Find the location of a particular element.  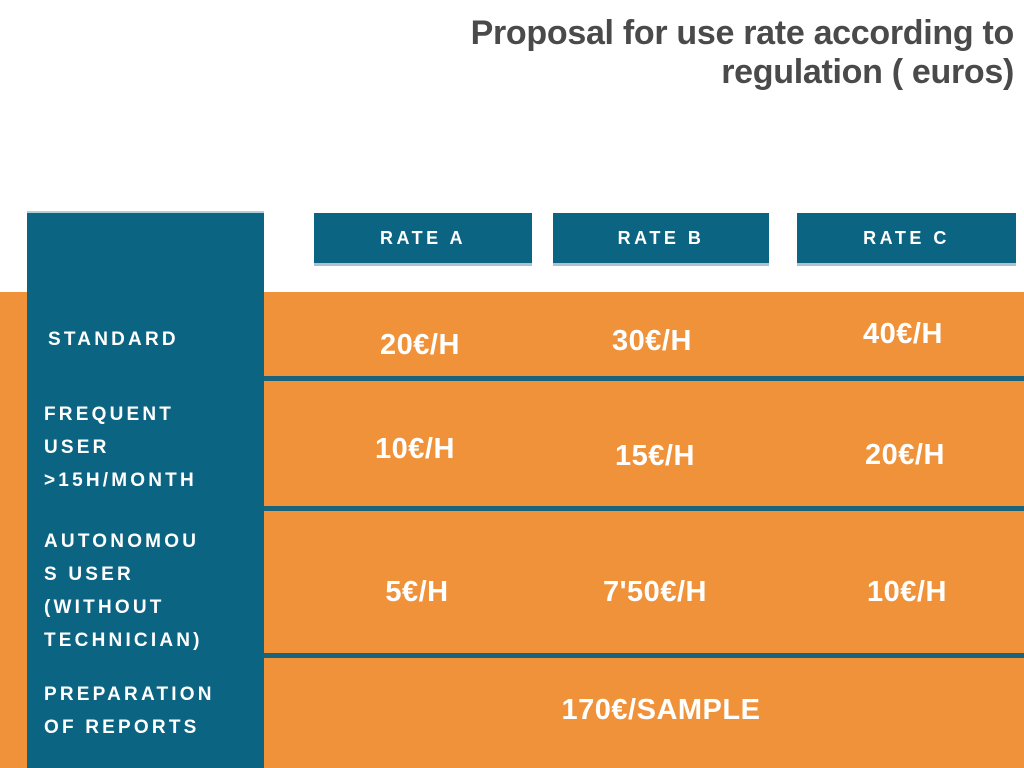

page-title-line-1: Proposal for use rate according to is located at coordinates (742, 33).